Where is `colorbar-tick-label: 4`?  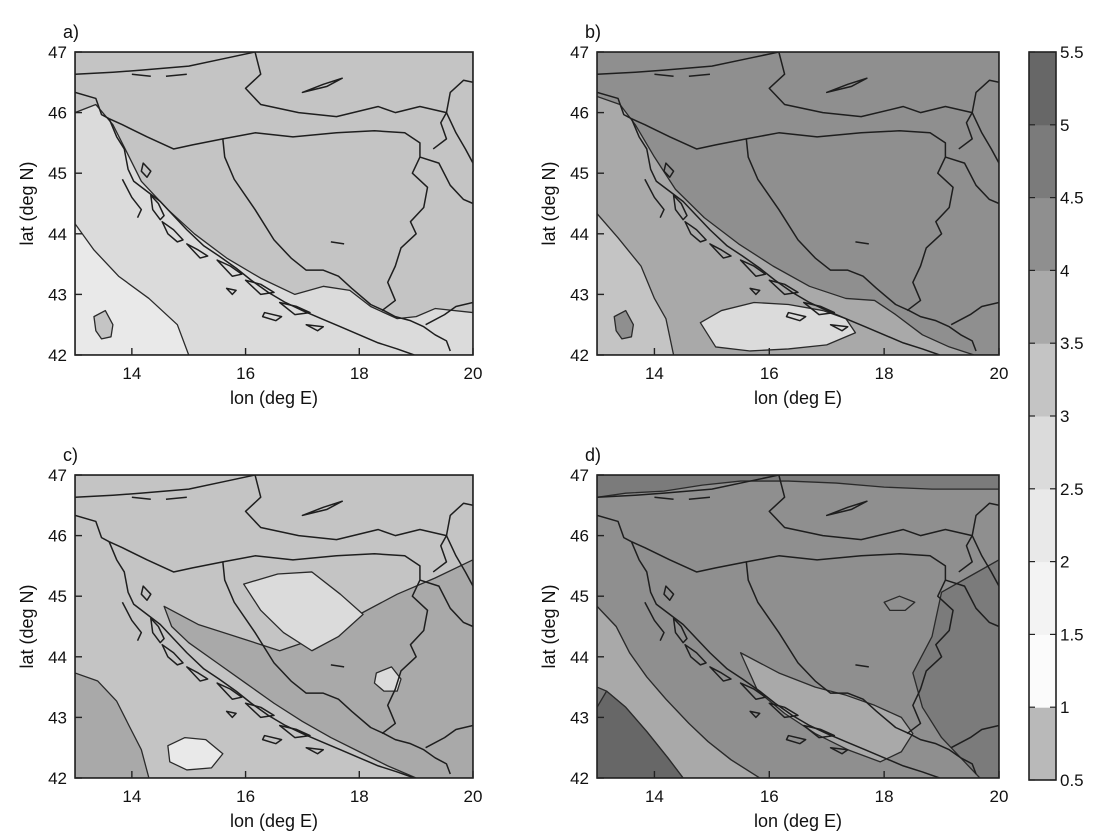
colorbar-tick-label: 4 is located at coordinates (1064, 270).